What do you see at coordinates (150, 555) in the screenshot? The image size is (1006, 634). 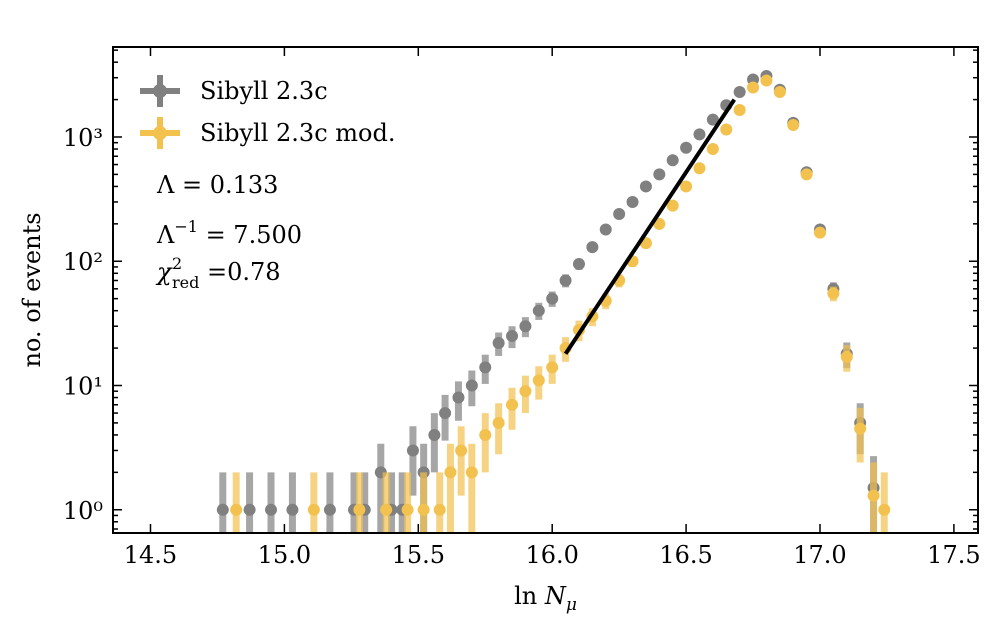 I see `x-tick-label: 14.5` at bounding box center [150, 555].